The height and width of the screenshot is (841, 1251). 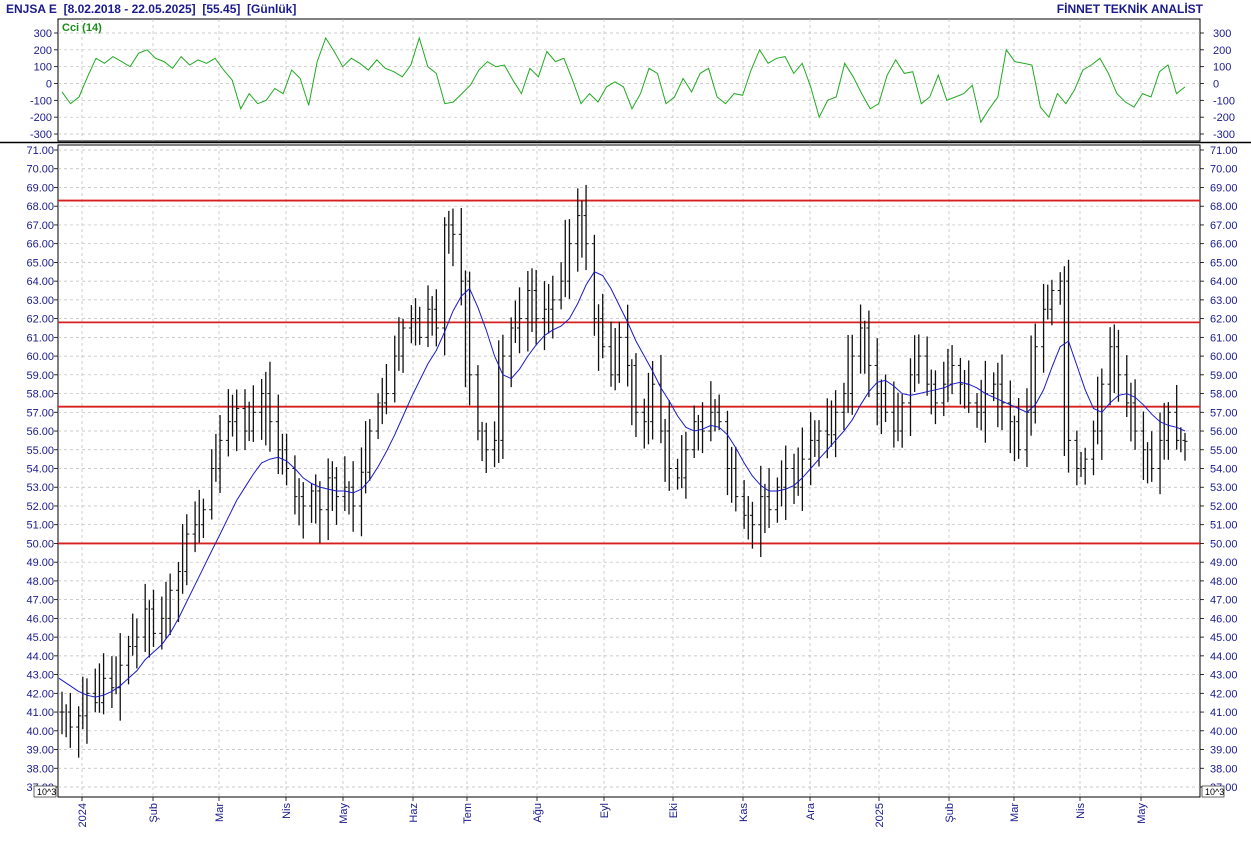 I want to click on unit-box-right, so click(x=1213, y=791).